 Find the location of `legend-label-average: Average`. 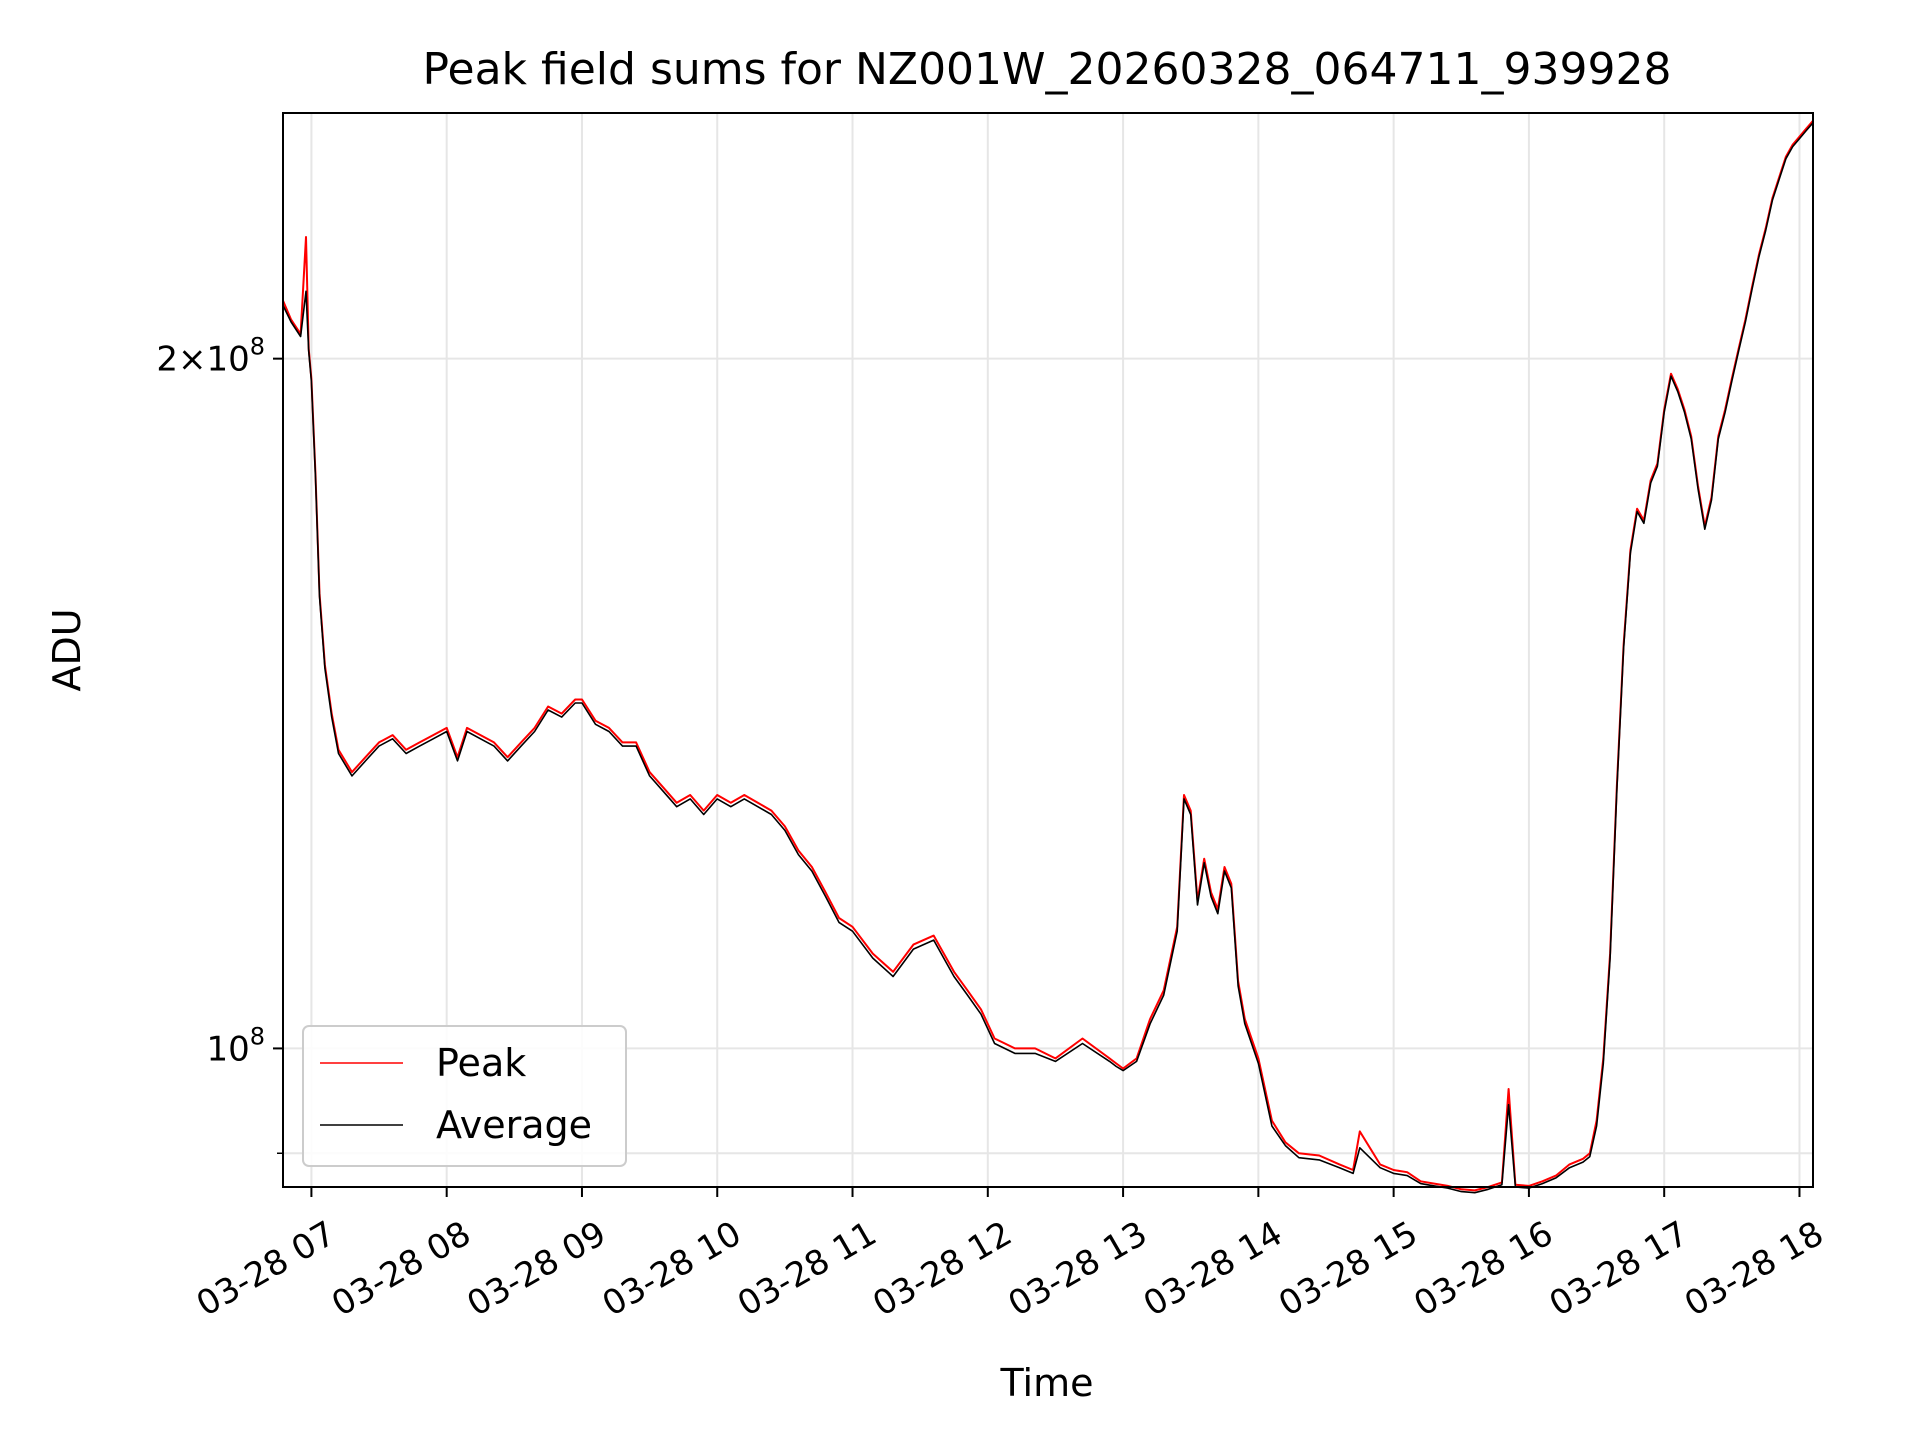

legend-label-average: Average is located at coordinates (514, 1125).